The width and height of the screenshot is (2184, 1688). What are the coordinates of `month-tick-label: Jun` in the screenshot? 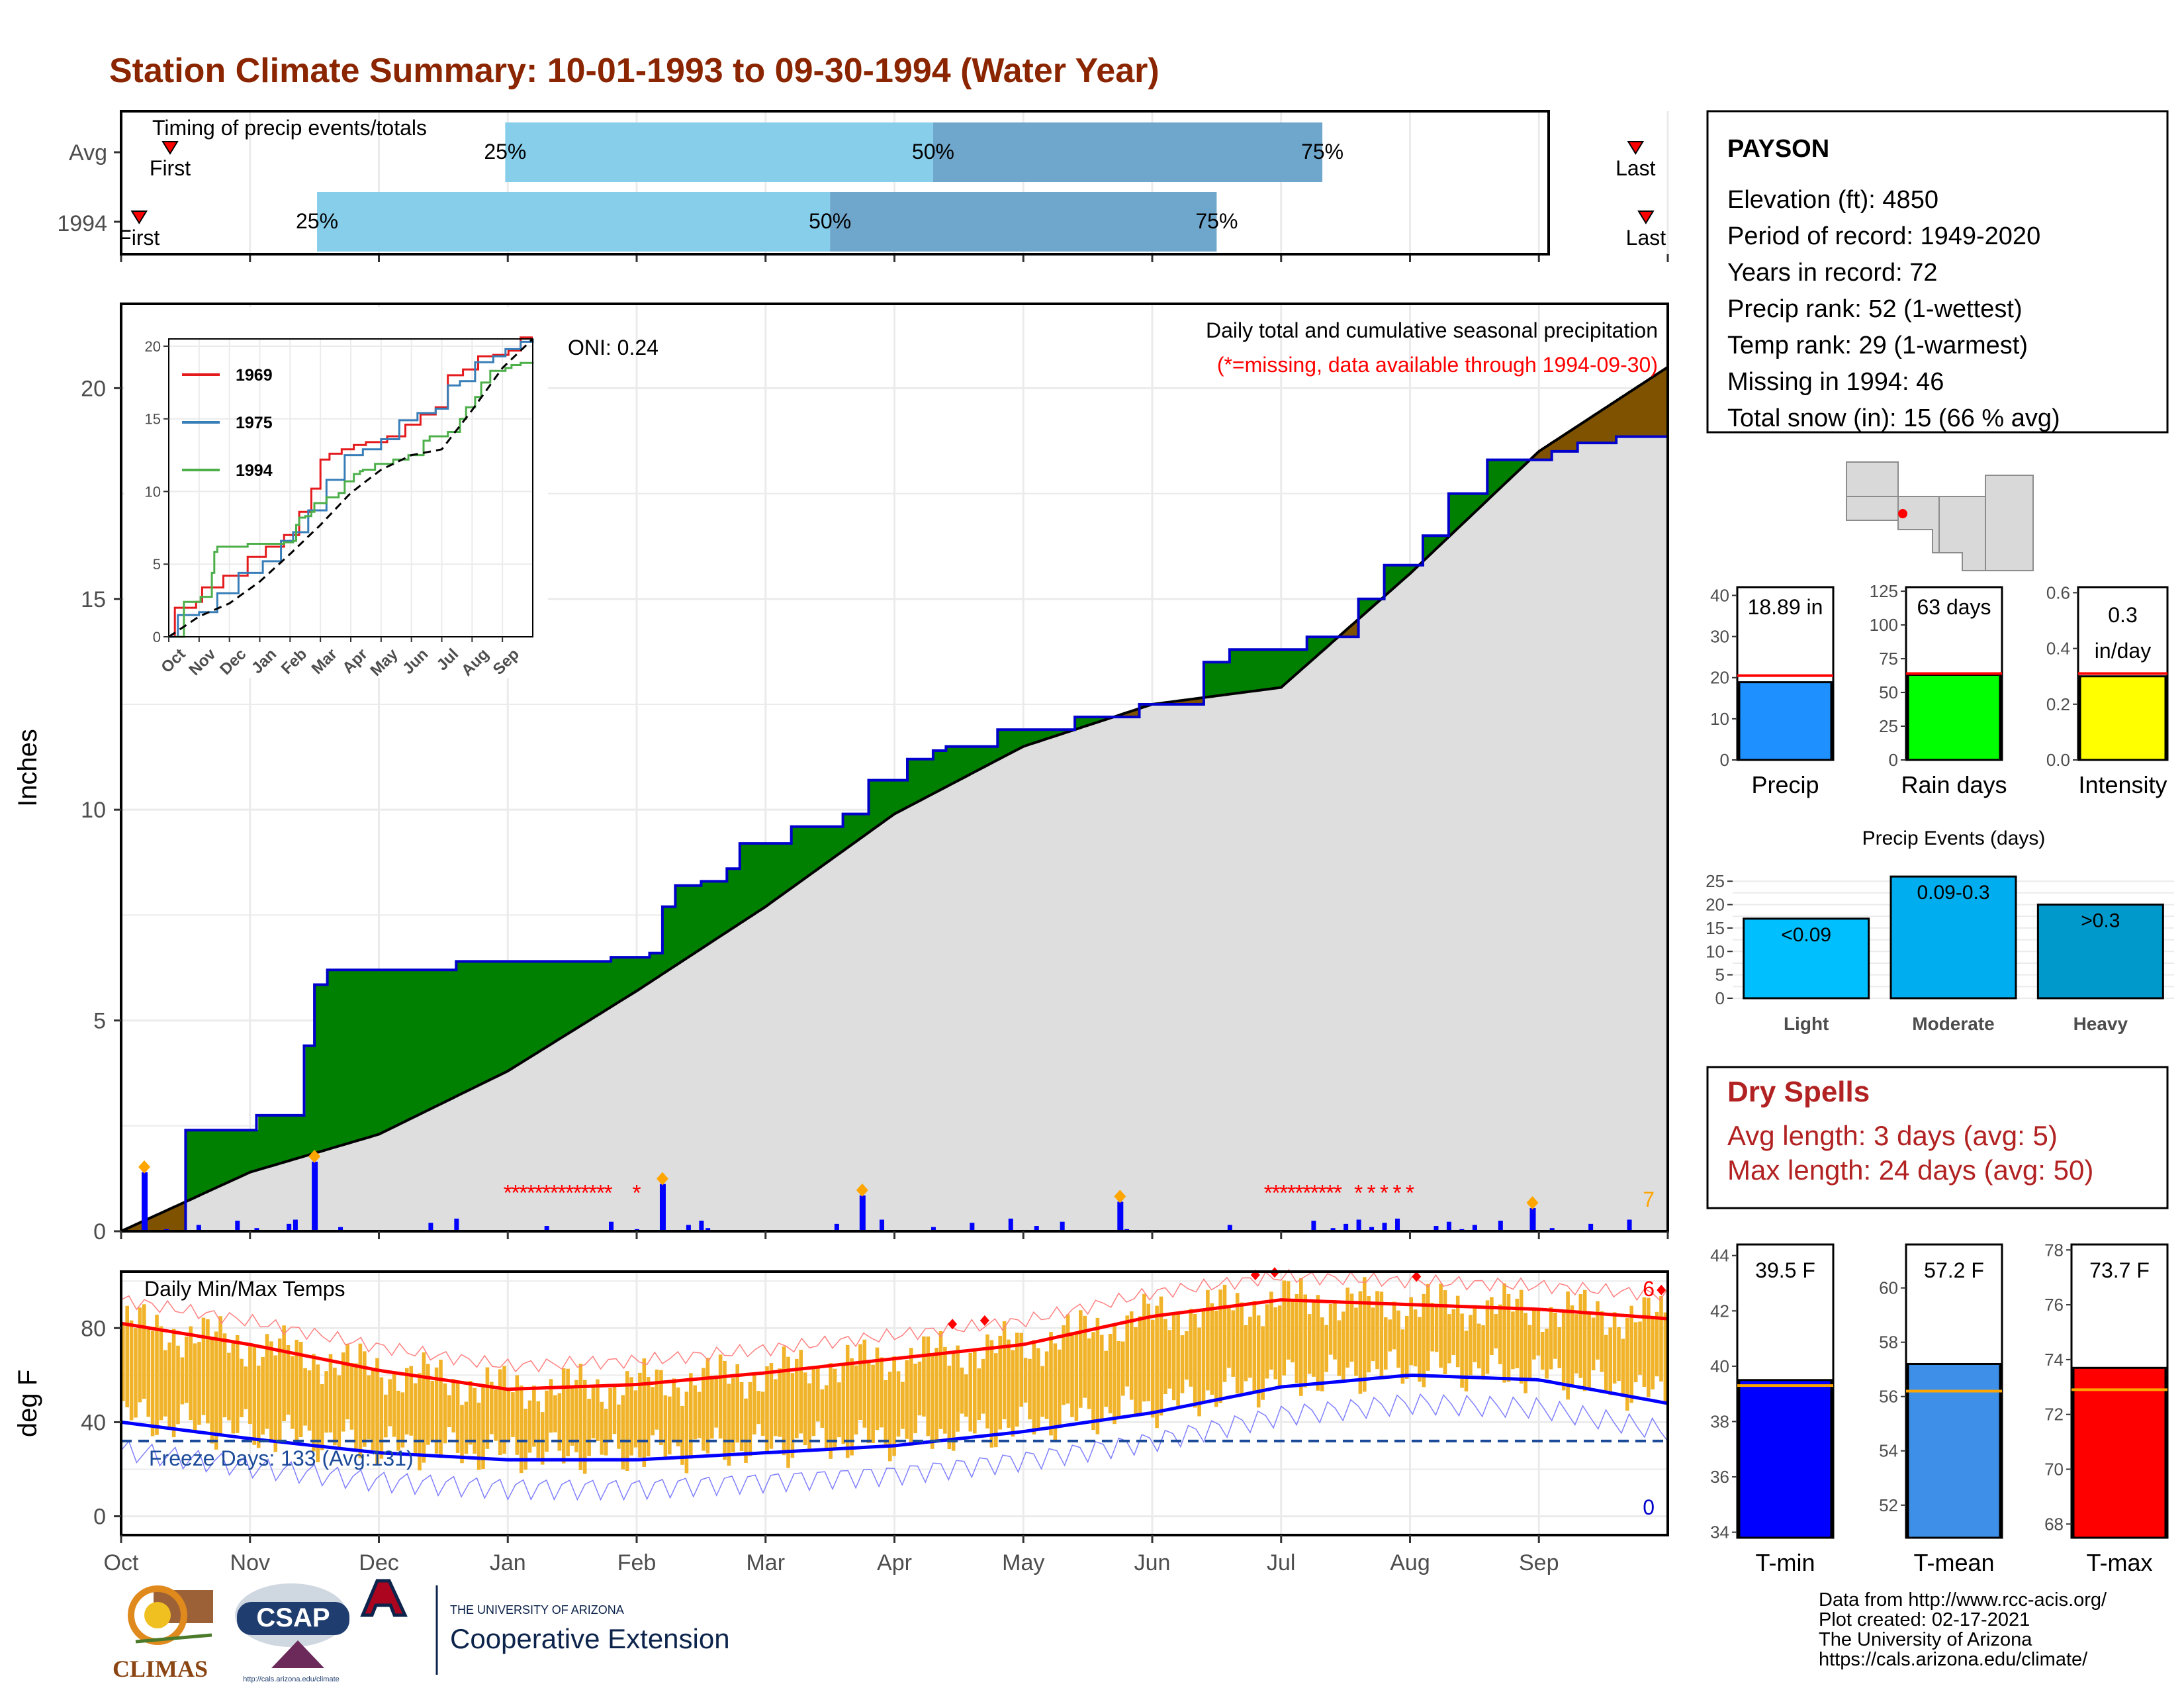 It's located at (1152, 1562).